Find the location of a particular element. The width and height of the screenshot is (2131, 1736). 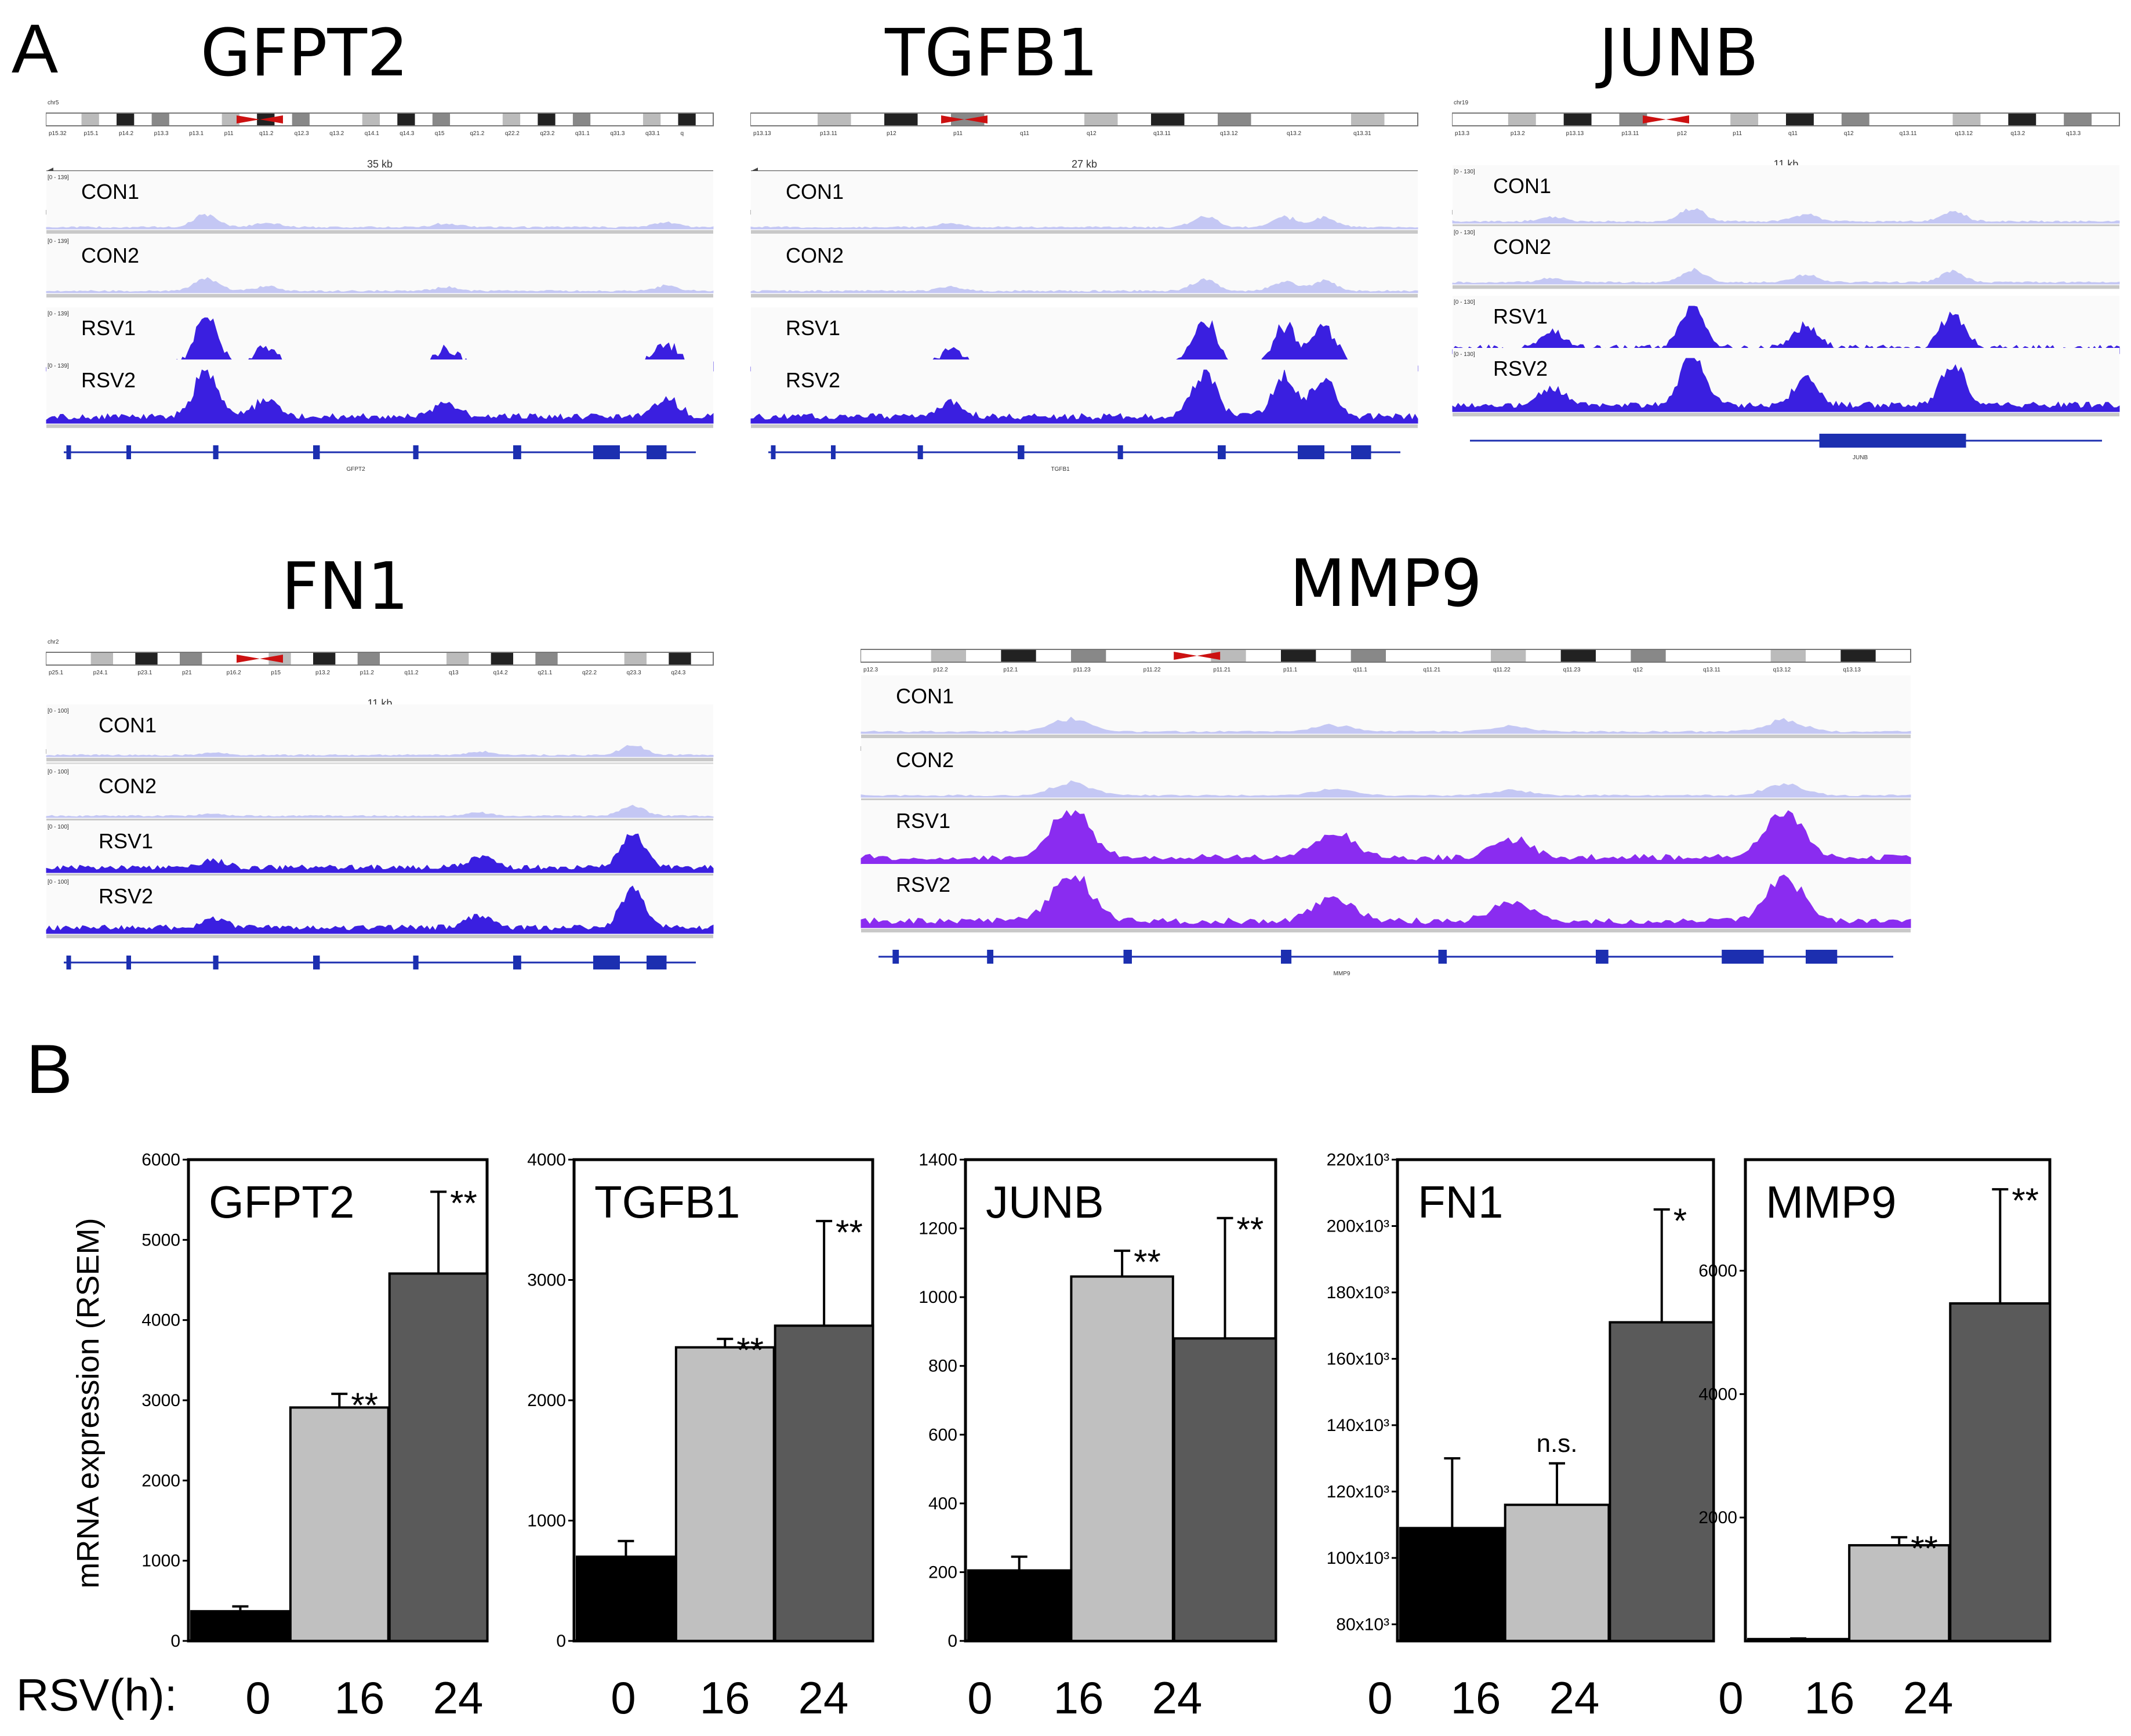

band-label: p21 is located at coordinates (187, 673).